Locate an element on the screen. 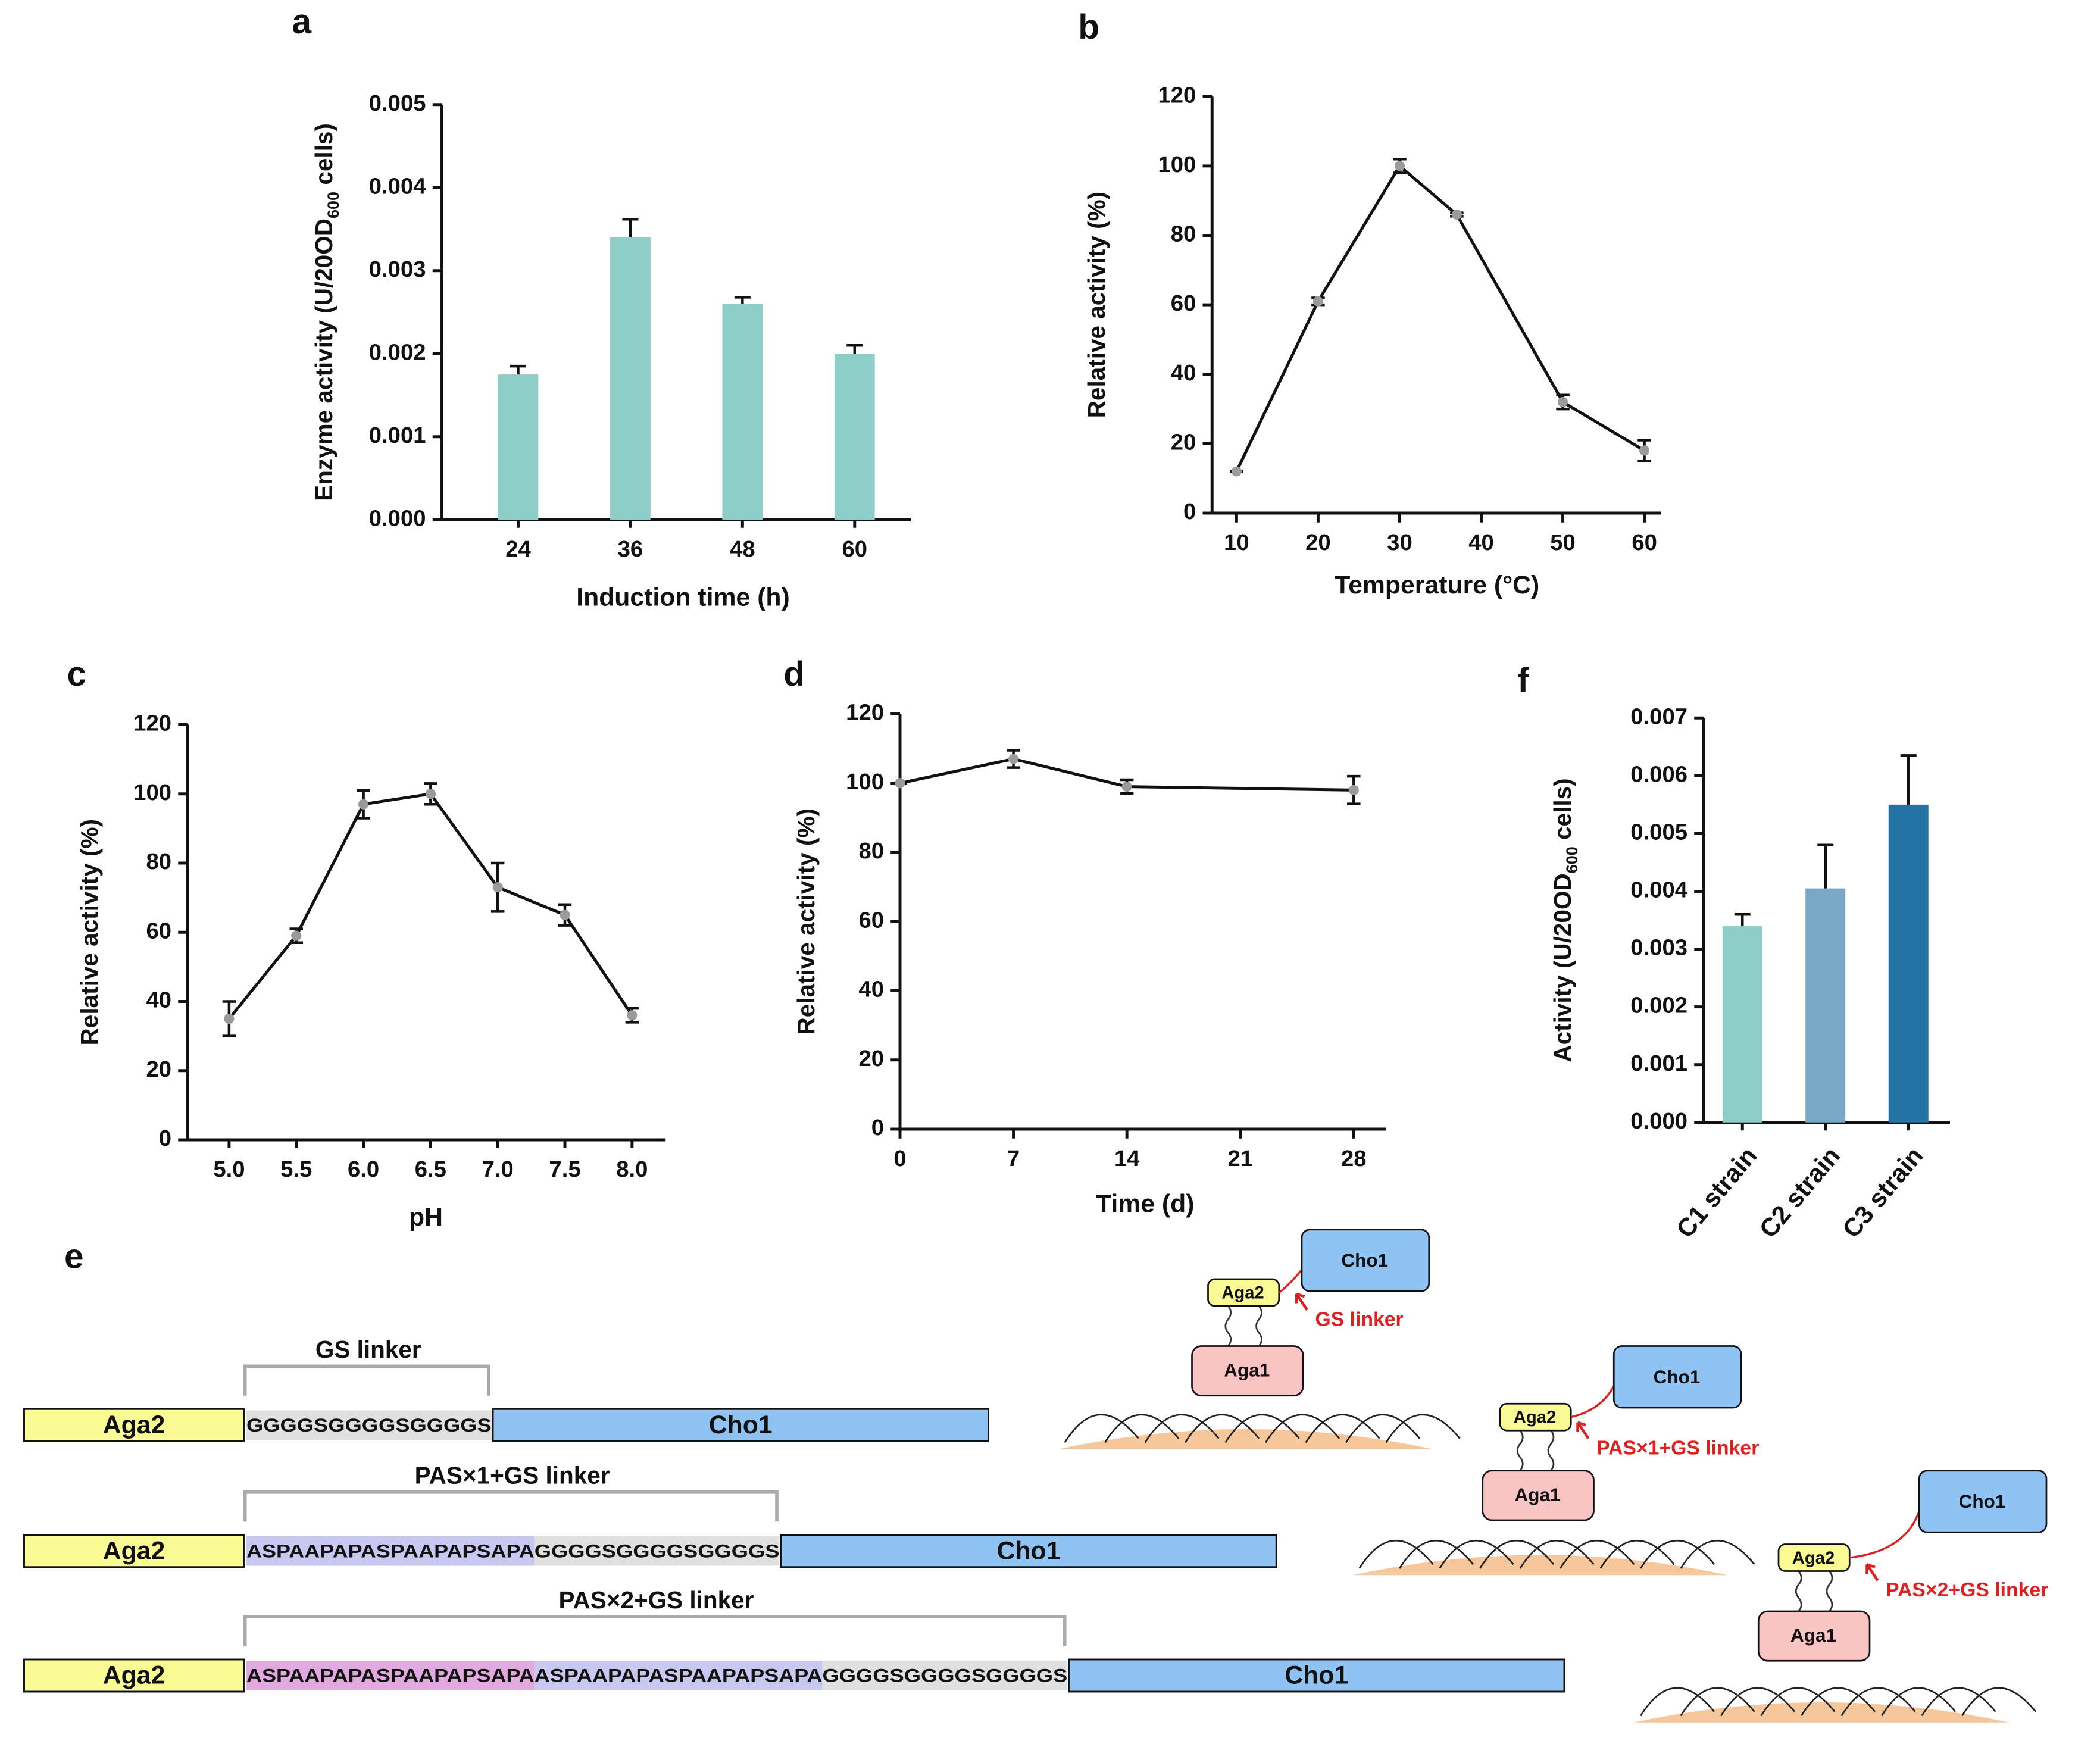 Image resolution: width=2100 pixels, height=1744 pixels. y-tick-label: 100 is located at coordinates (152, 792).